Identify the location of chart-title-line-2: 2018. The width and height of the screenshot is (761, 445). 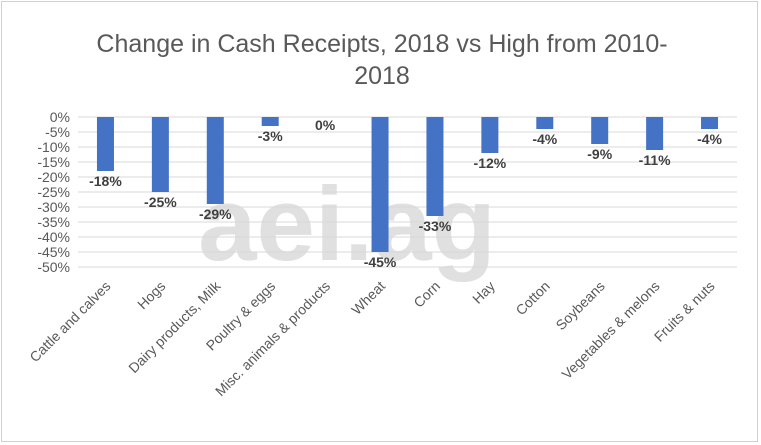
(382, 76).